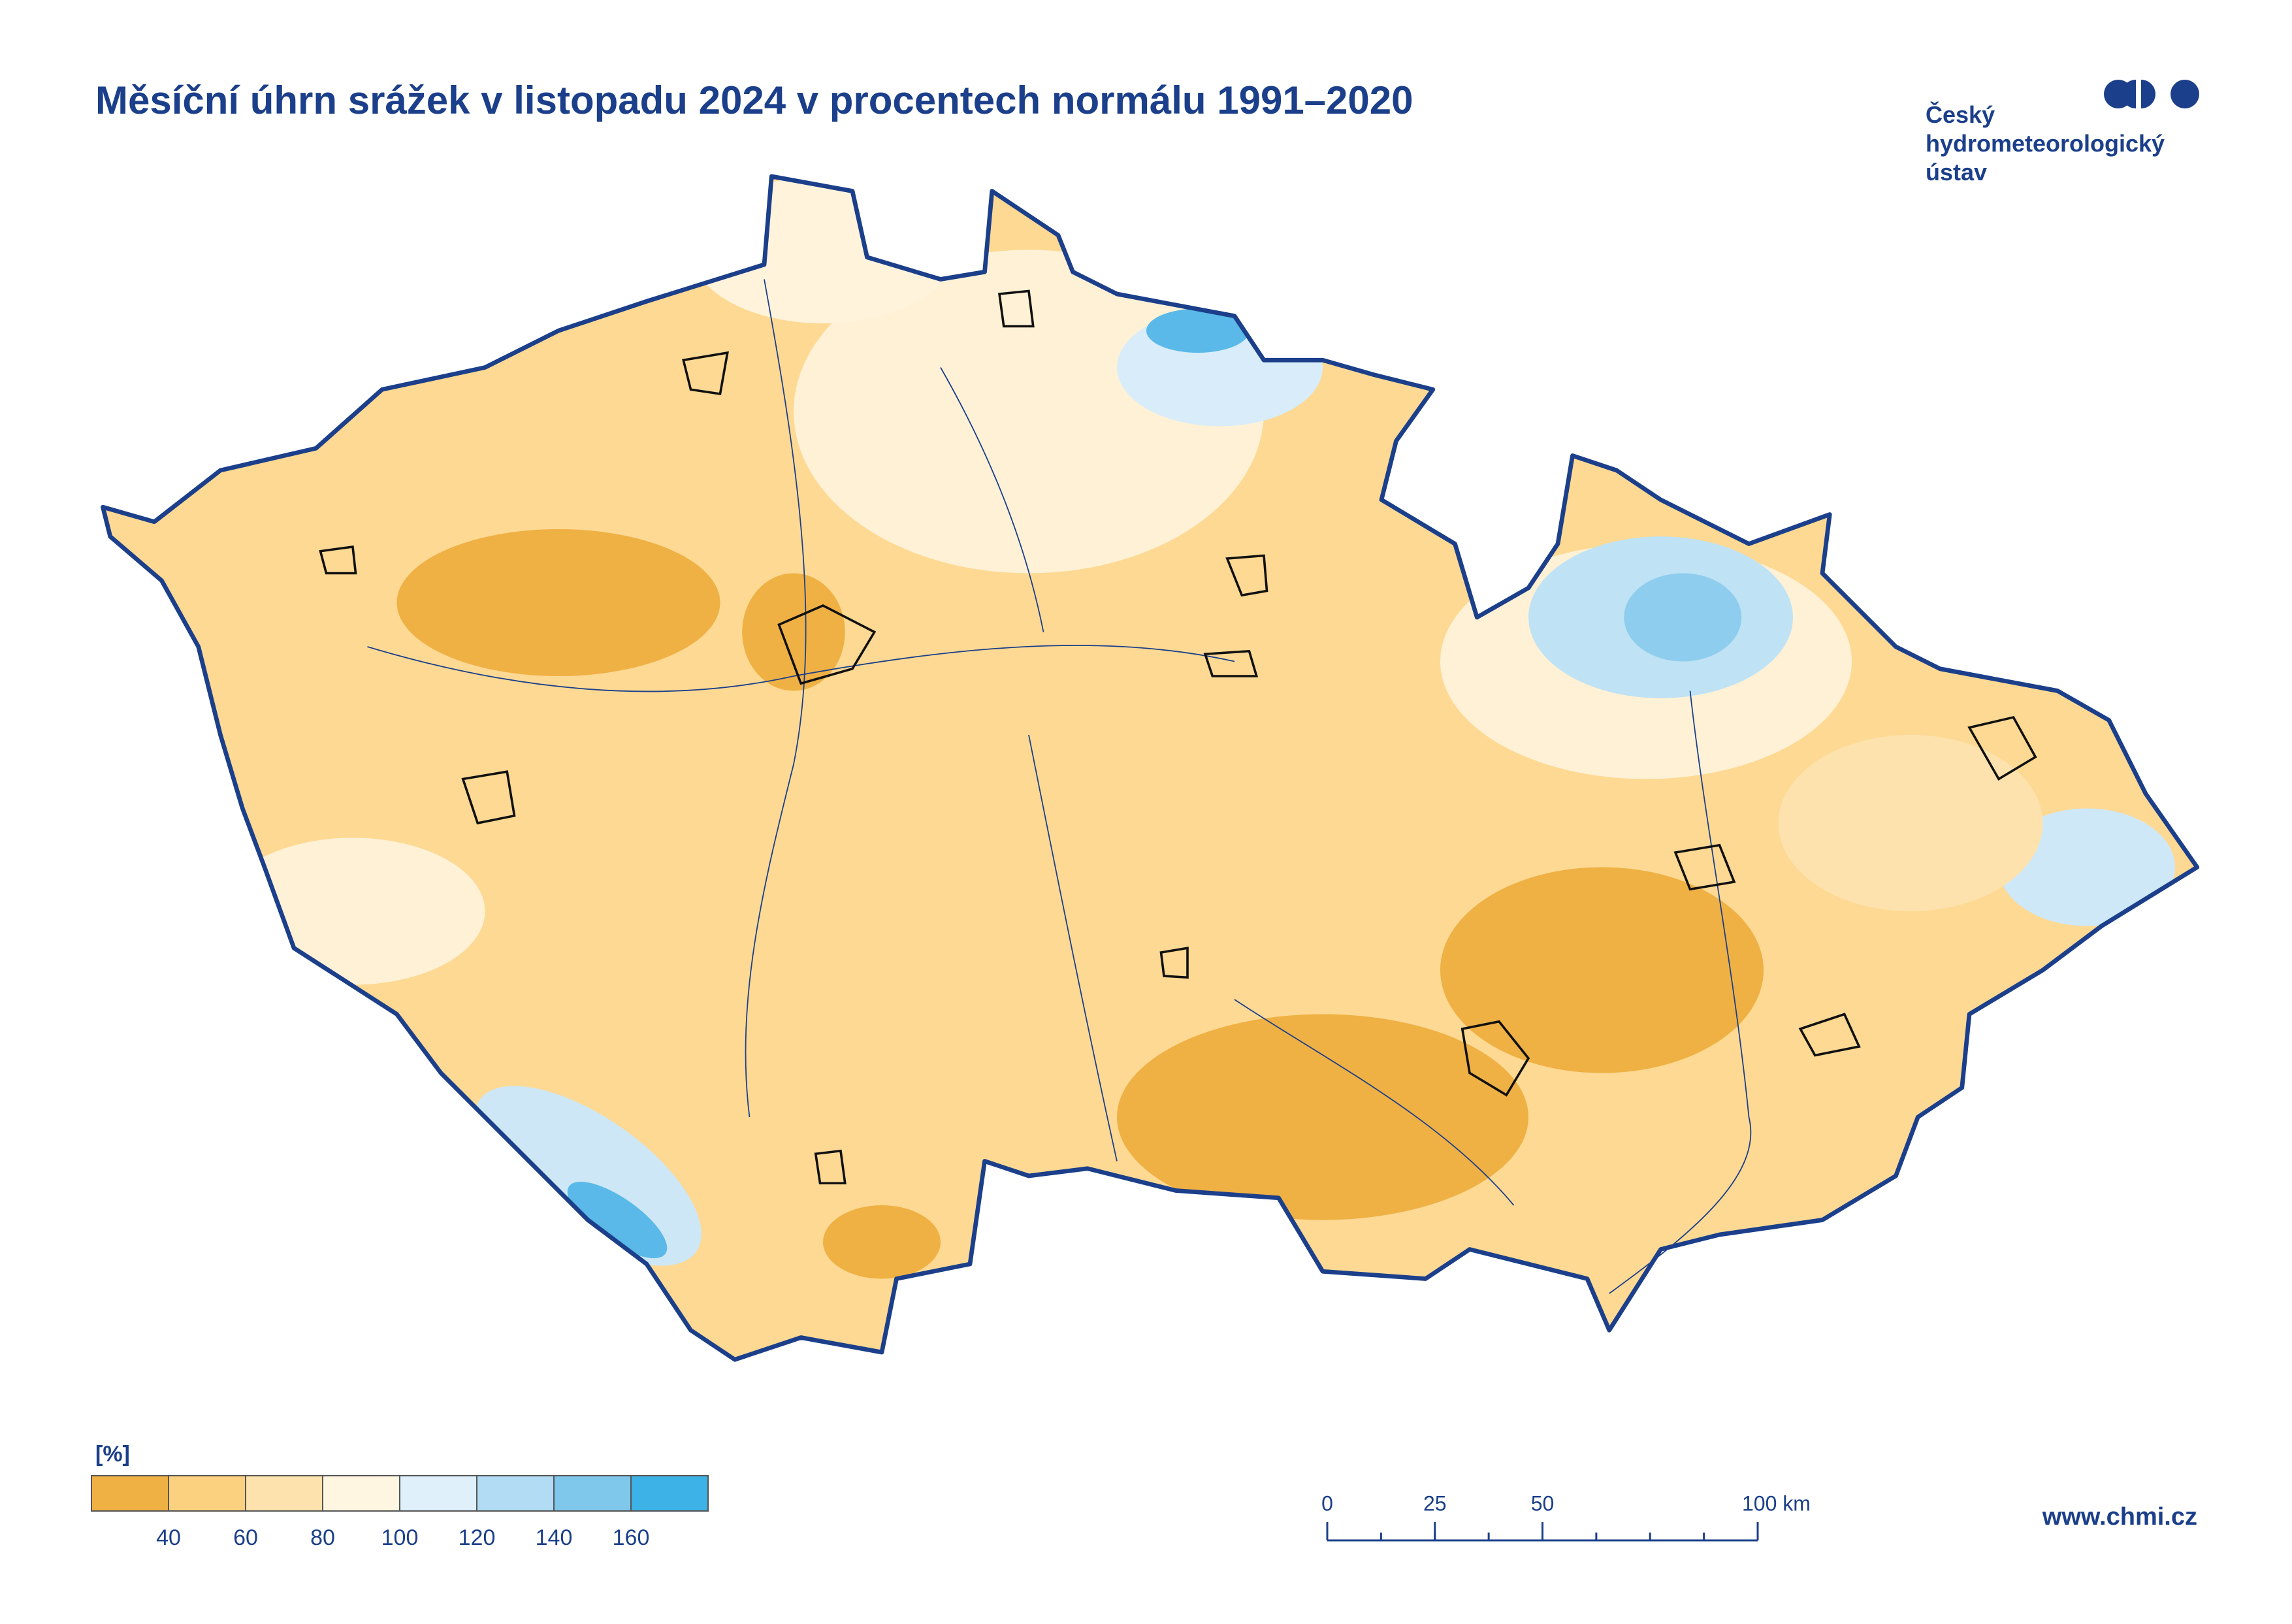 The image size is (2292, 1624). What do you see at coordinates (245, 1538) in the screenshot?
I see `legend-tick-label: 60` at bounding box center [245, 1538].